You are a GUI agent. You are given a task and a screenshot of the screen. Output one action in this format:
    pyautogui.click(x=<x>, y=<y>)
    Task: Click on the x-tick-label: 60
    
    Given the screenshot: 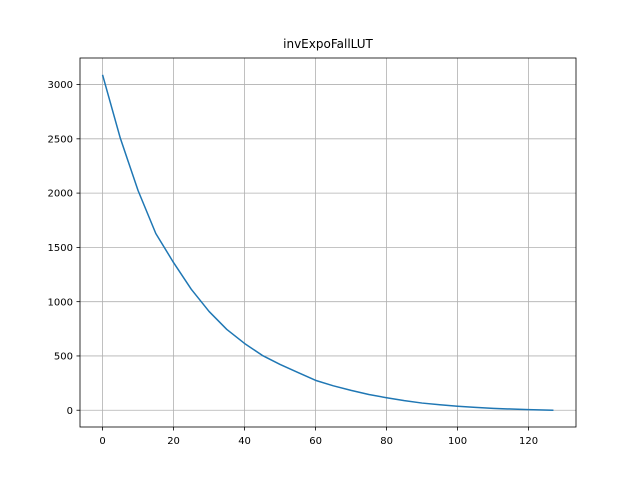 What is the action you would take?
    pyautogui.click(x=315, y=441)
    